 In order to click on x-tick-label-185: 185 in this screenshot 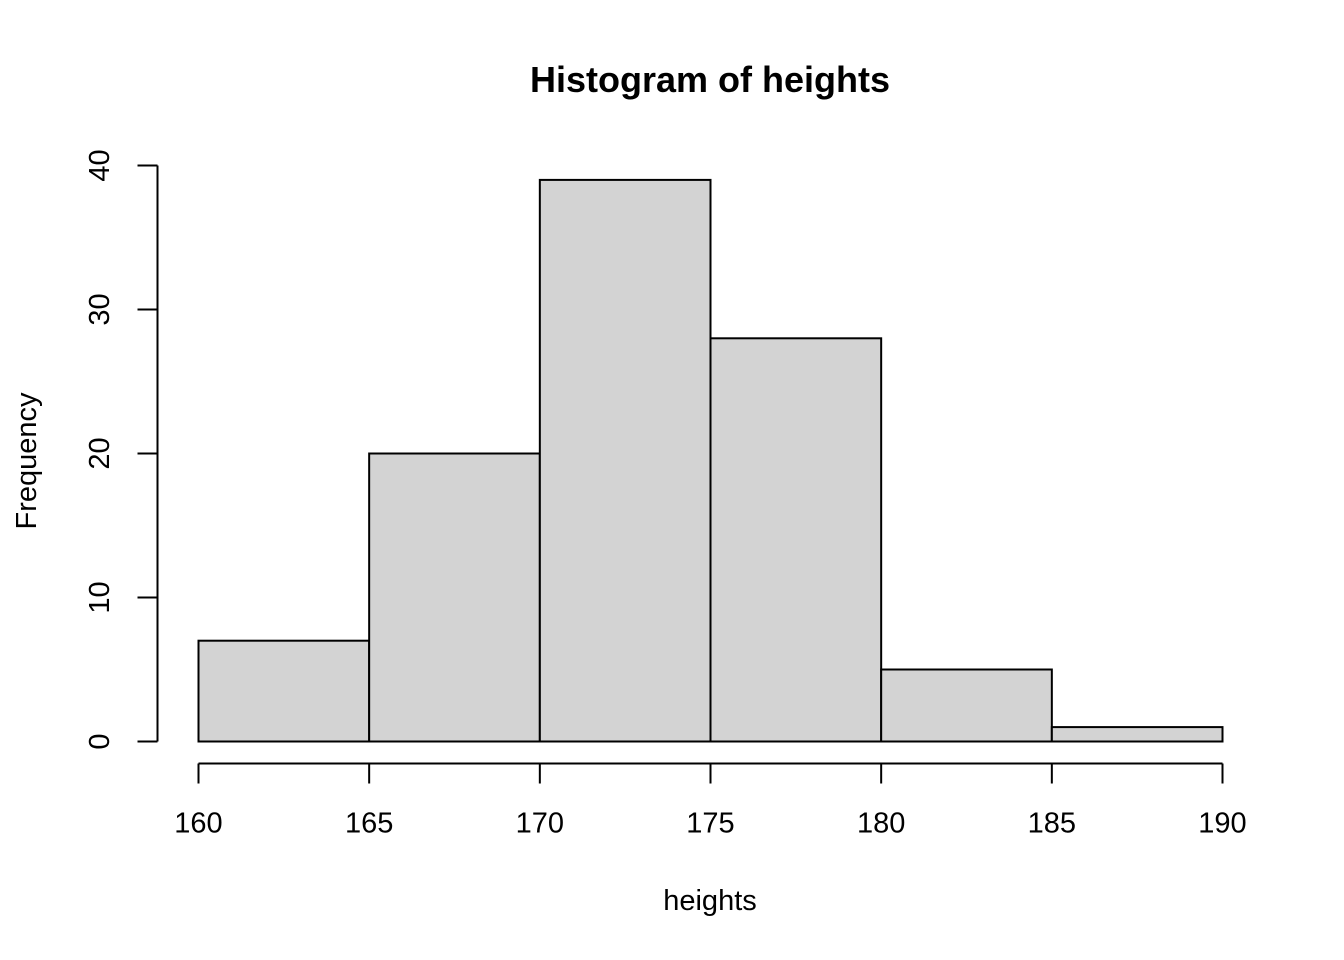, I will do `click(1052, 824)`.